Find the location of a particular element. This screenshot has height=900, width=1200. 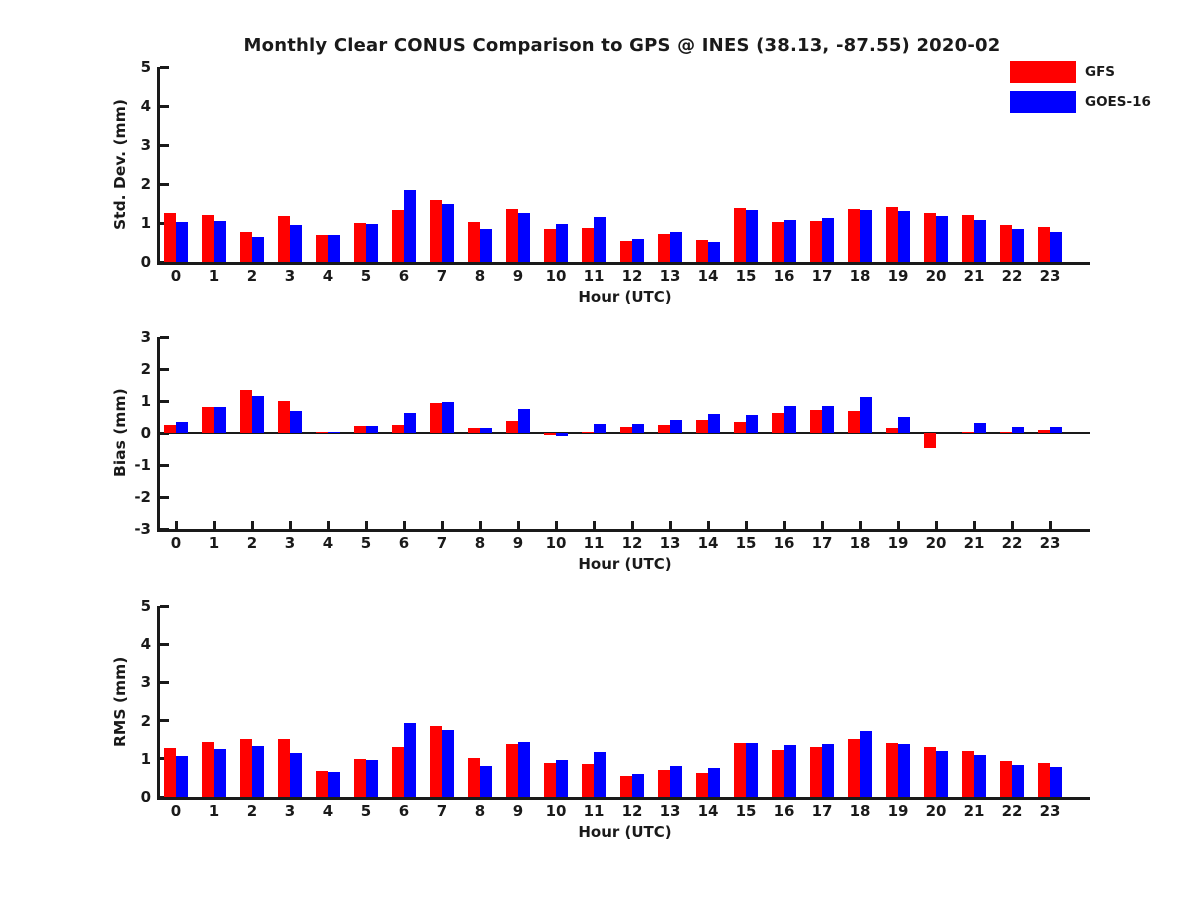

bar-gfs-h17 is located at coordinates (816, 421).